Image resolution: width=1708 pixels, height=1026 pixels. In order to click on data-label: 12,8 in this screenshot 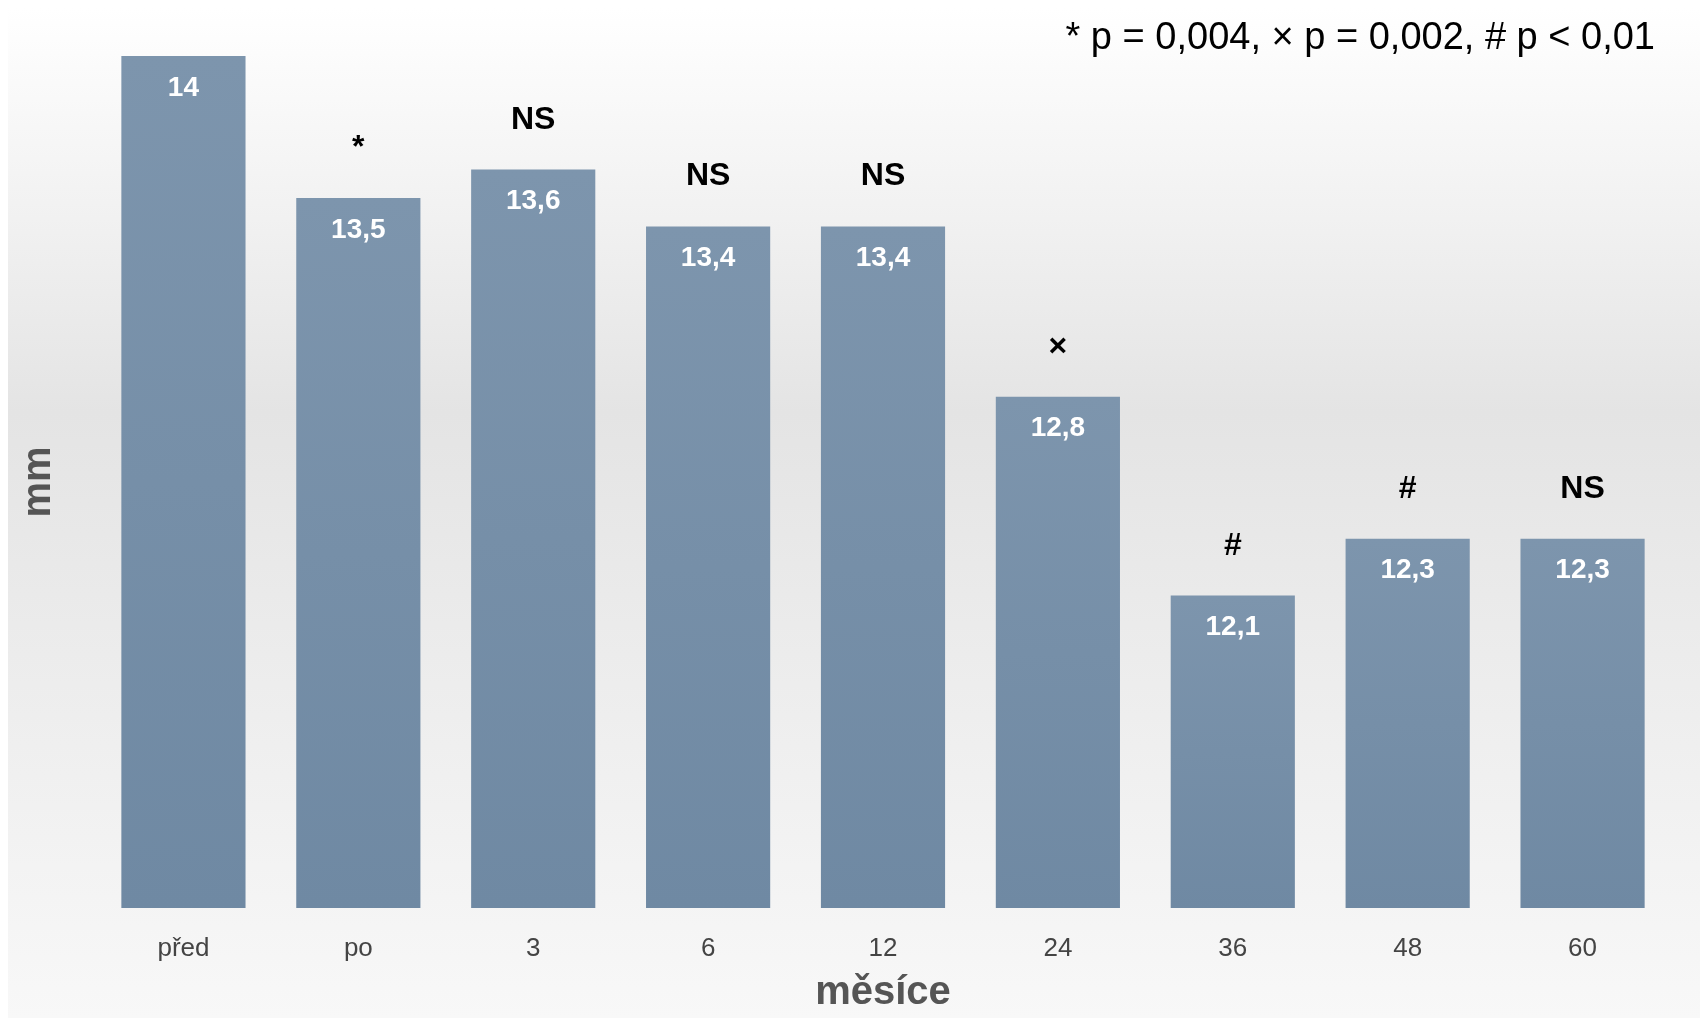, I will do `click(1058, 427)`.